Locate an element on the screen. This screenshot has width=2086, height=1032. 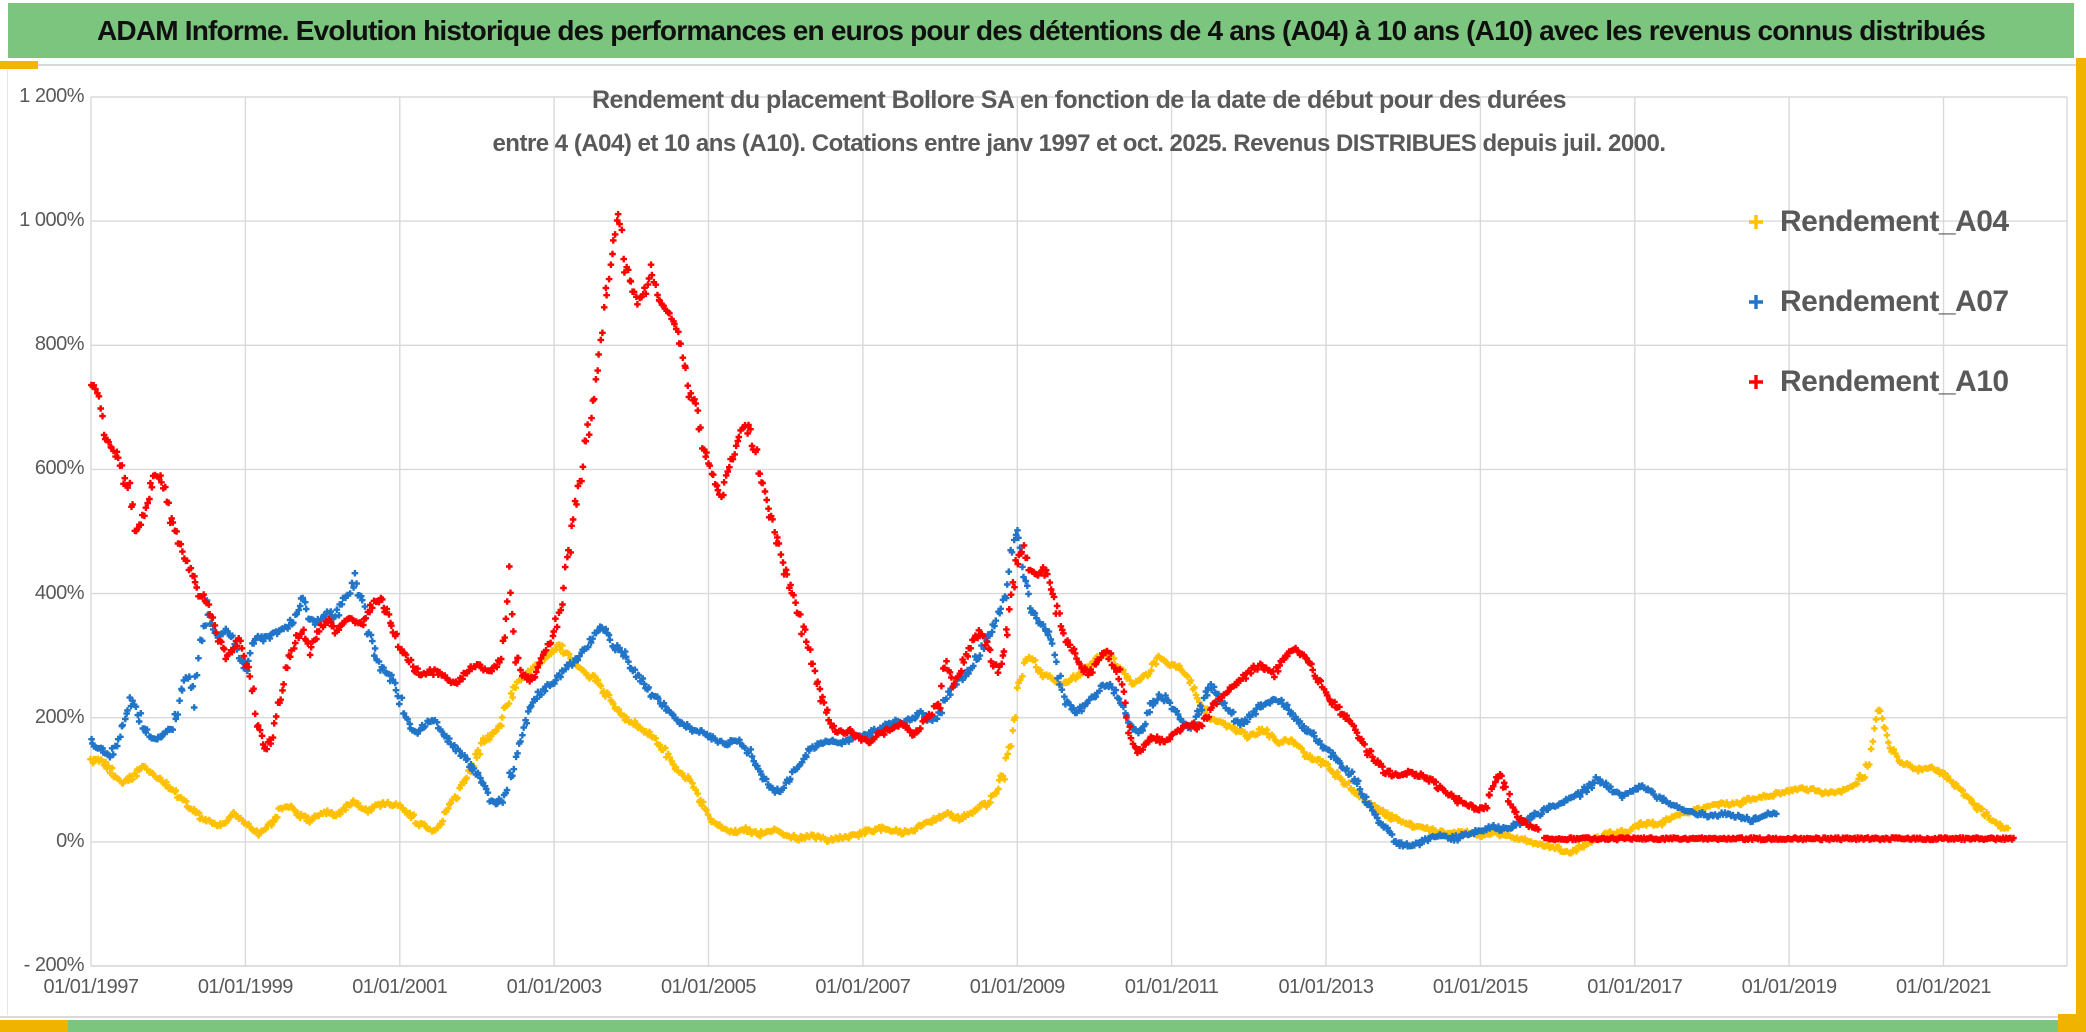
top-divider-line is located at coordinates (1057, 65).